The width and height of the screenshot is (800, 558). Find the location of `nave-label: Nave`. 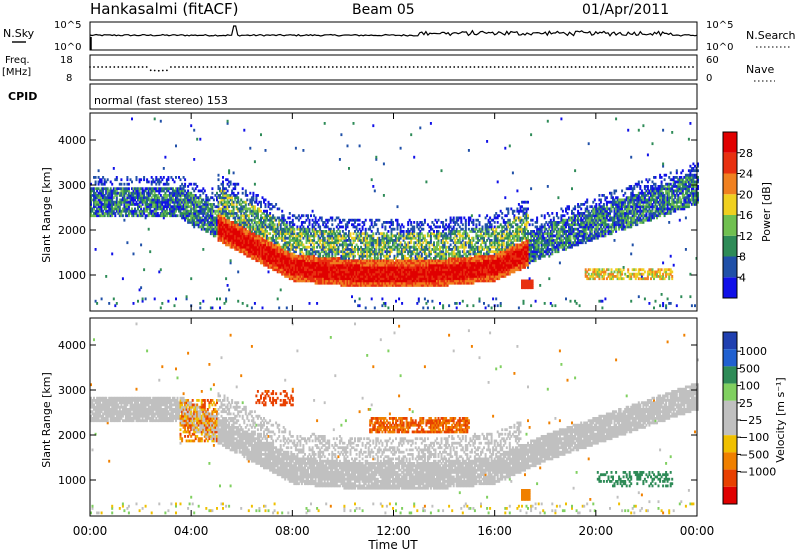

nave-label: Nave is located at coordinates (760, 69).